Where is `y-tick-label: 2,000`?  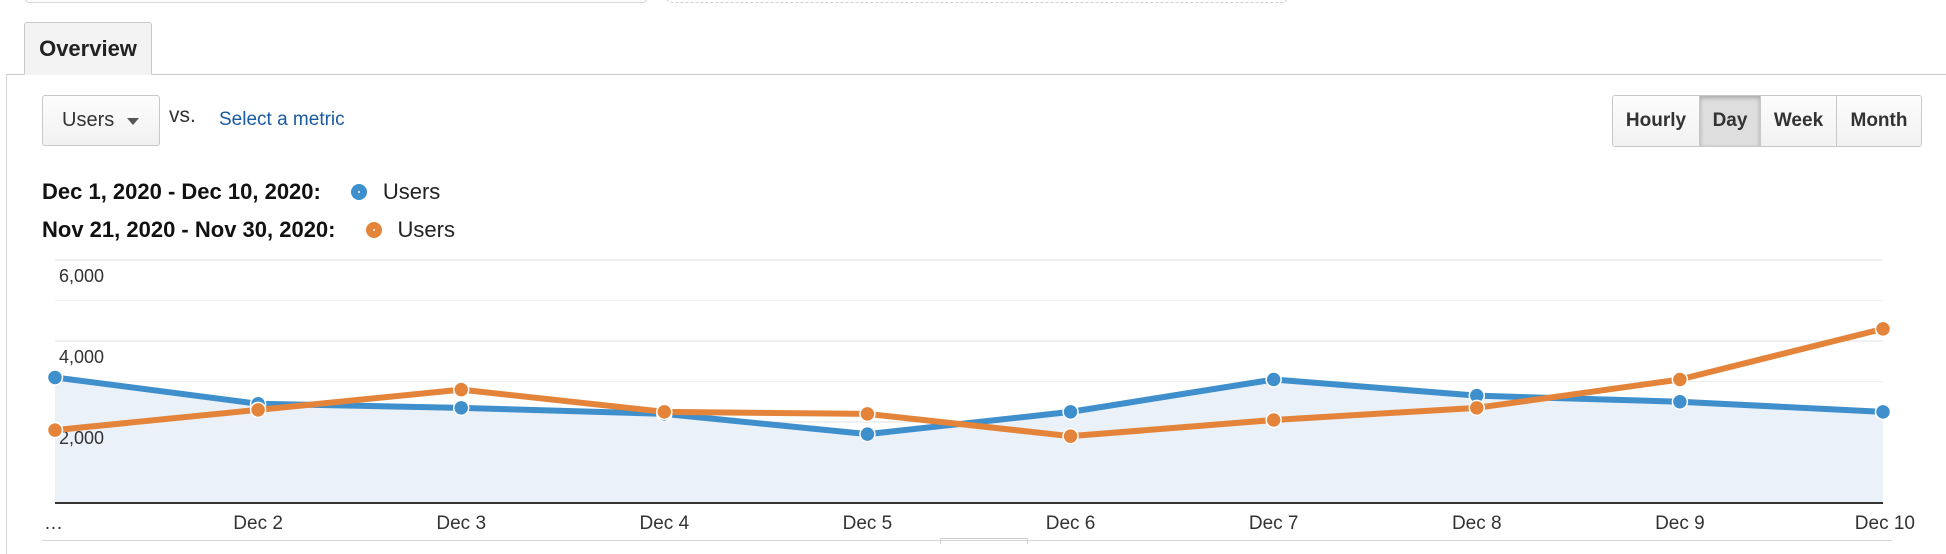 y-tick-label: 2,000 is located at coordinates (81, 438).